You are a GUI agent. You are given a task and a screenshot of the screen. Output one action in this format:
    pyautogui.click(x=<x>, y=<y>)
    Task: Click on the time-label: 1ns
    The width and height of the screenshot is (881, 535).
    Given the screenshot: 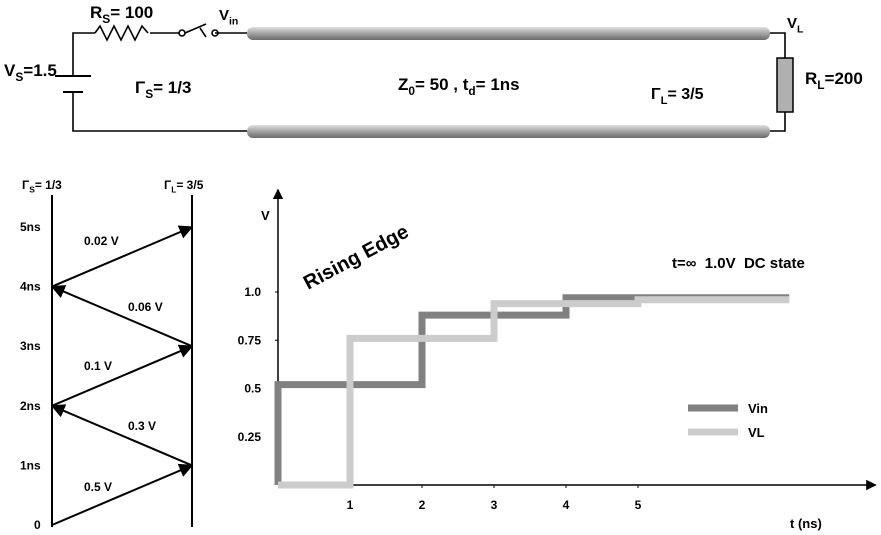 What is the action you would take?
    pyautogui.click(x=30, y=465)
    